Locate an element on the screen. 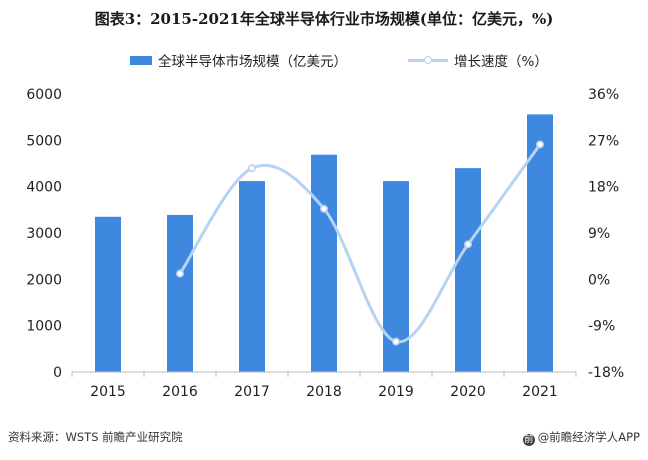  legend-item-line: 增长速度（%） is located at coordinates (478, 60).